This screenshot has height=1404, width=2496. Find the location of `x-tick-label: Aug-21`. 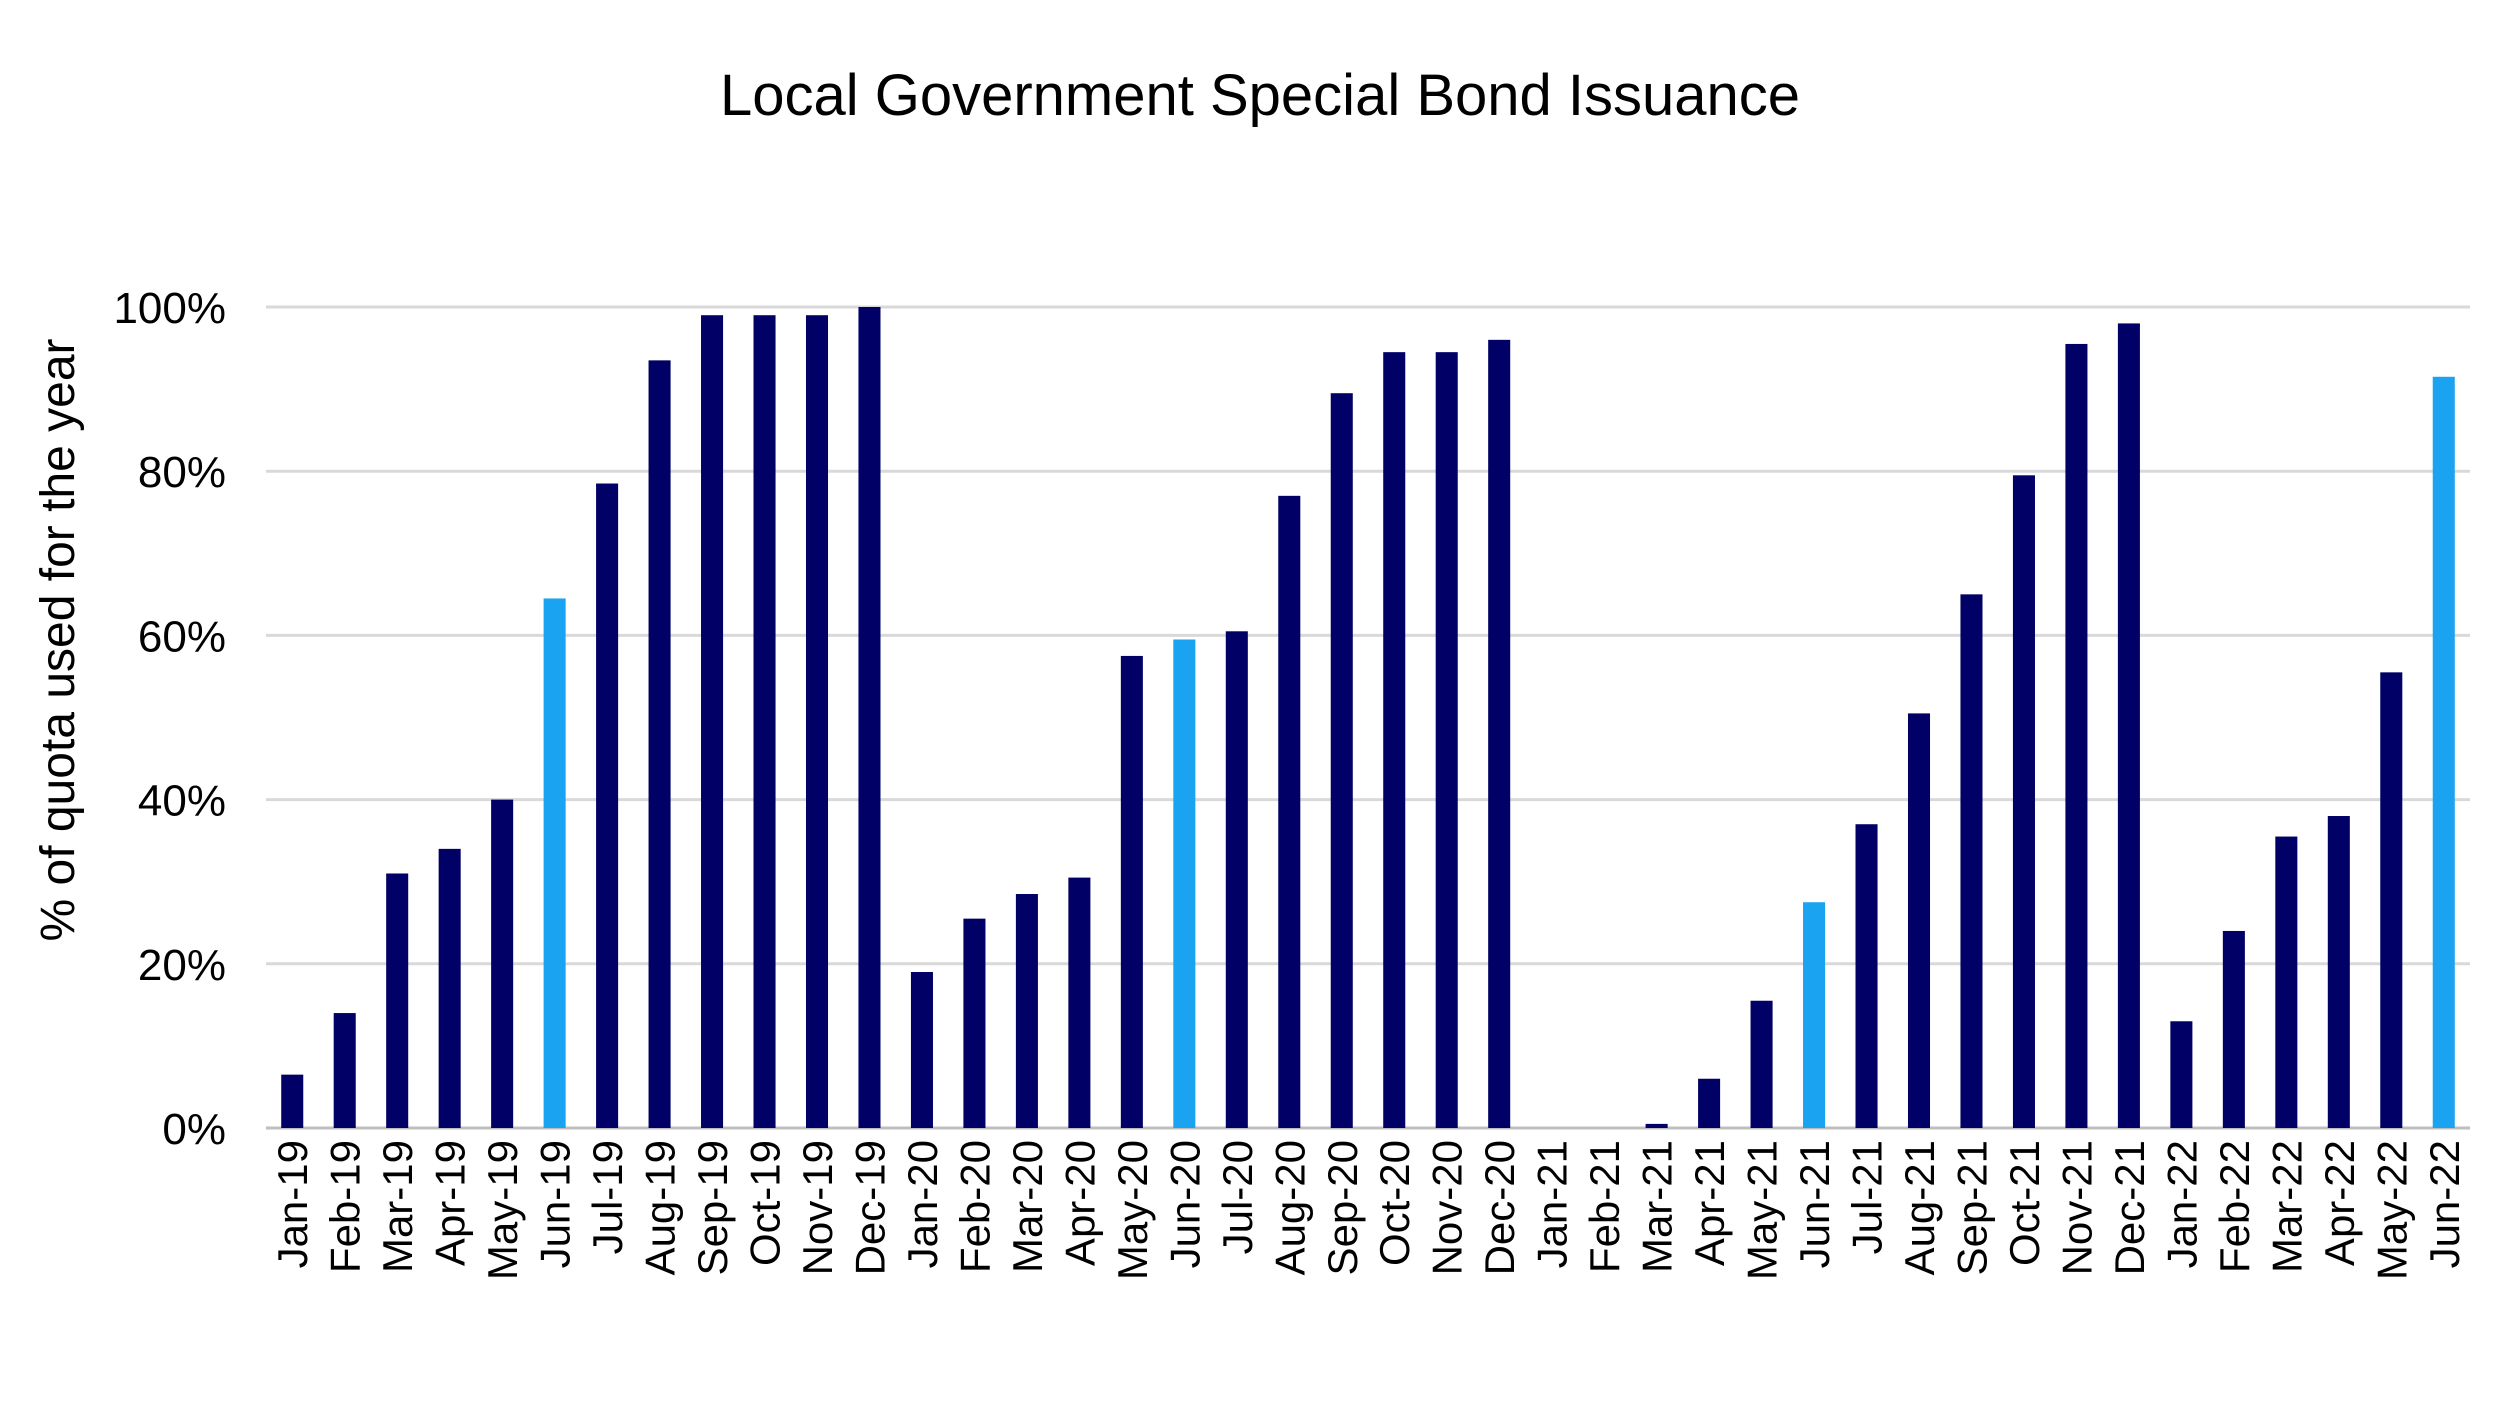

x-tick-label: Aug-21 is located at coordinates (1919, 1207).